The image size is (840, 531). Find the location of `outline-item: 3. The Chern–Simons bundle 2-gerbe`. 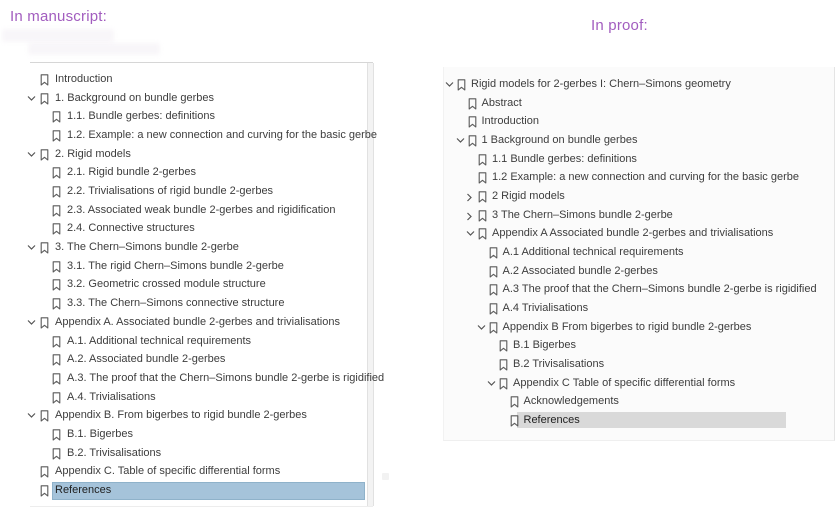

outline-item: 3. The Chern–Simons bundle 2-gerbe is located at coordinates (200, 248).